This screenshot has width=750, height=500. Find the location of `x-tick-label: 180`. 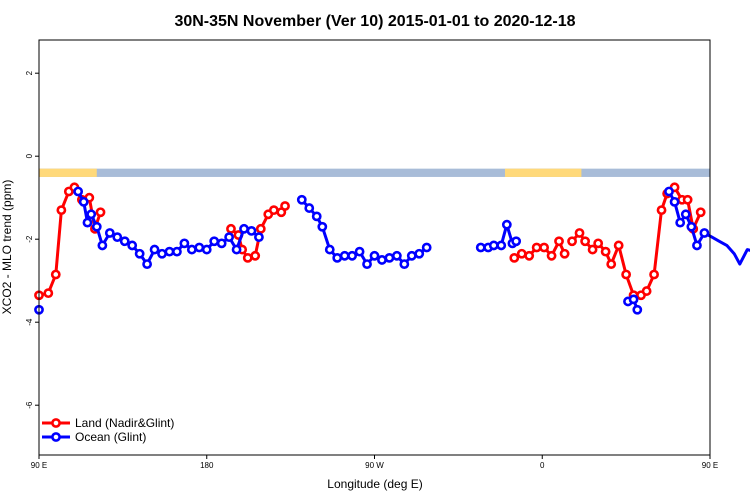

x-tick-label: 180 is located at coordinates (207, 465).